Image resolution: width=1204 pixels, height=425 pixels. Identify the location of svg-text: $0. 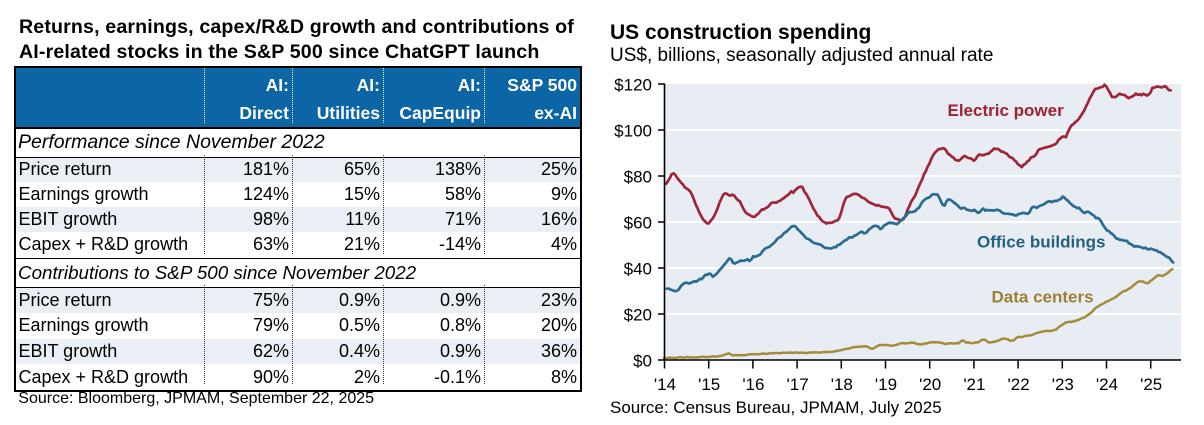
(642, 360).